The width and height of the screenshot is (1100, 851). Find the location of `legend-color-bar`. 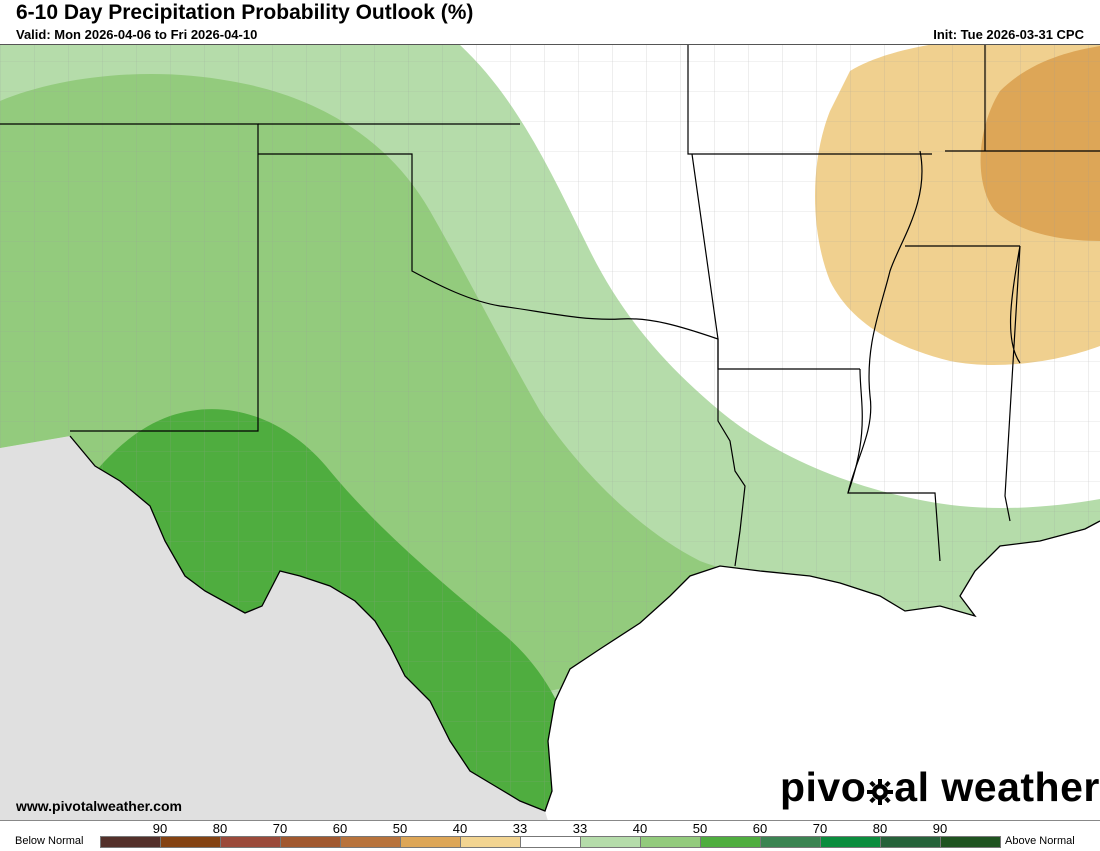

legend-color-bar is located at coordinates (550, 842).